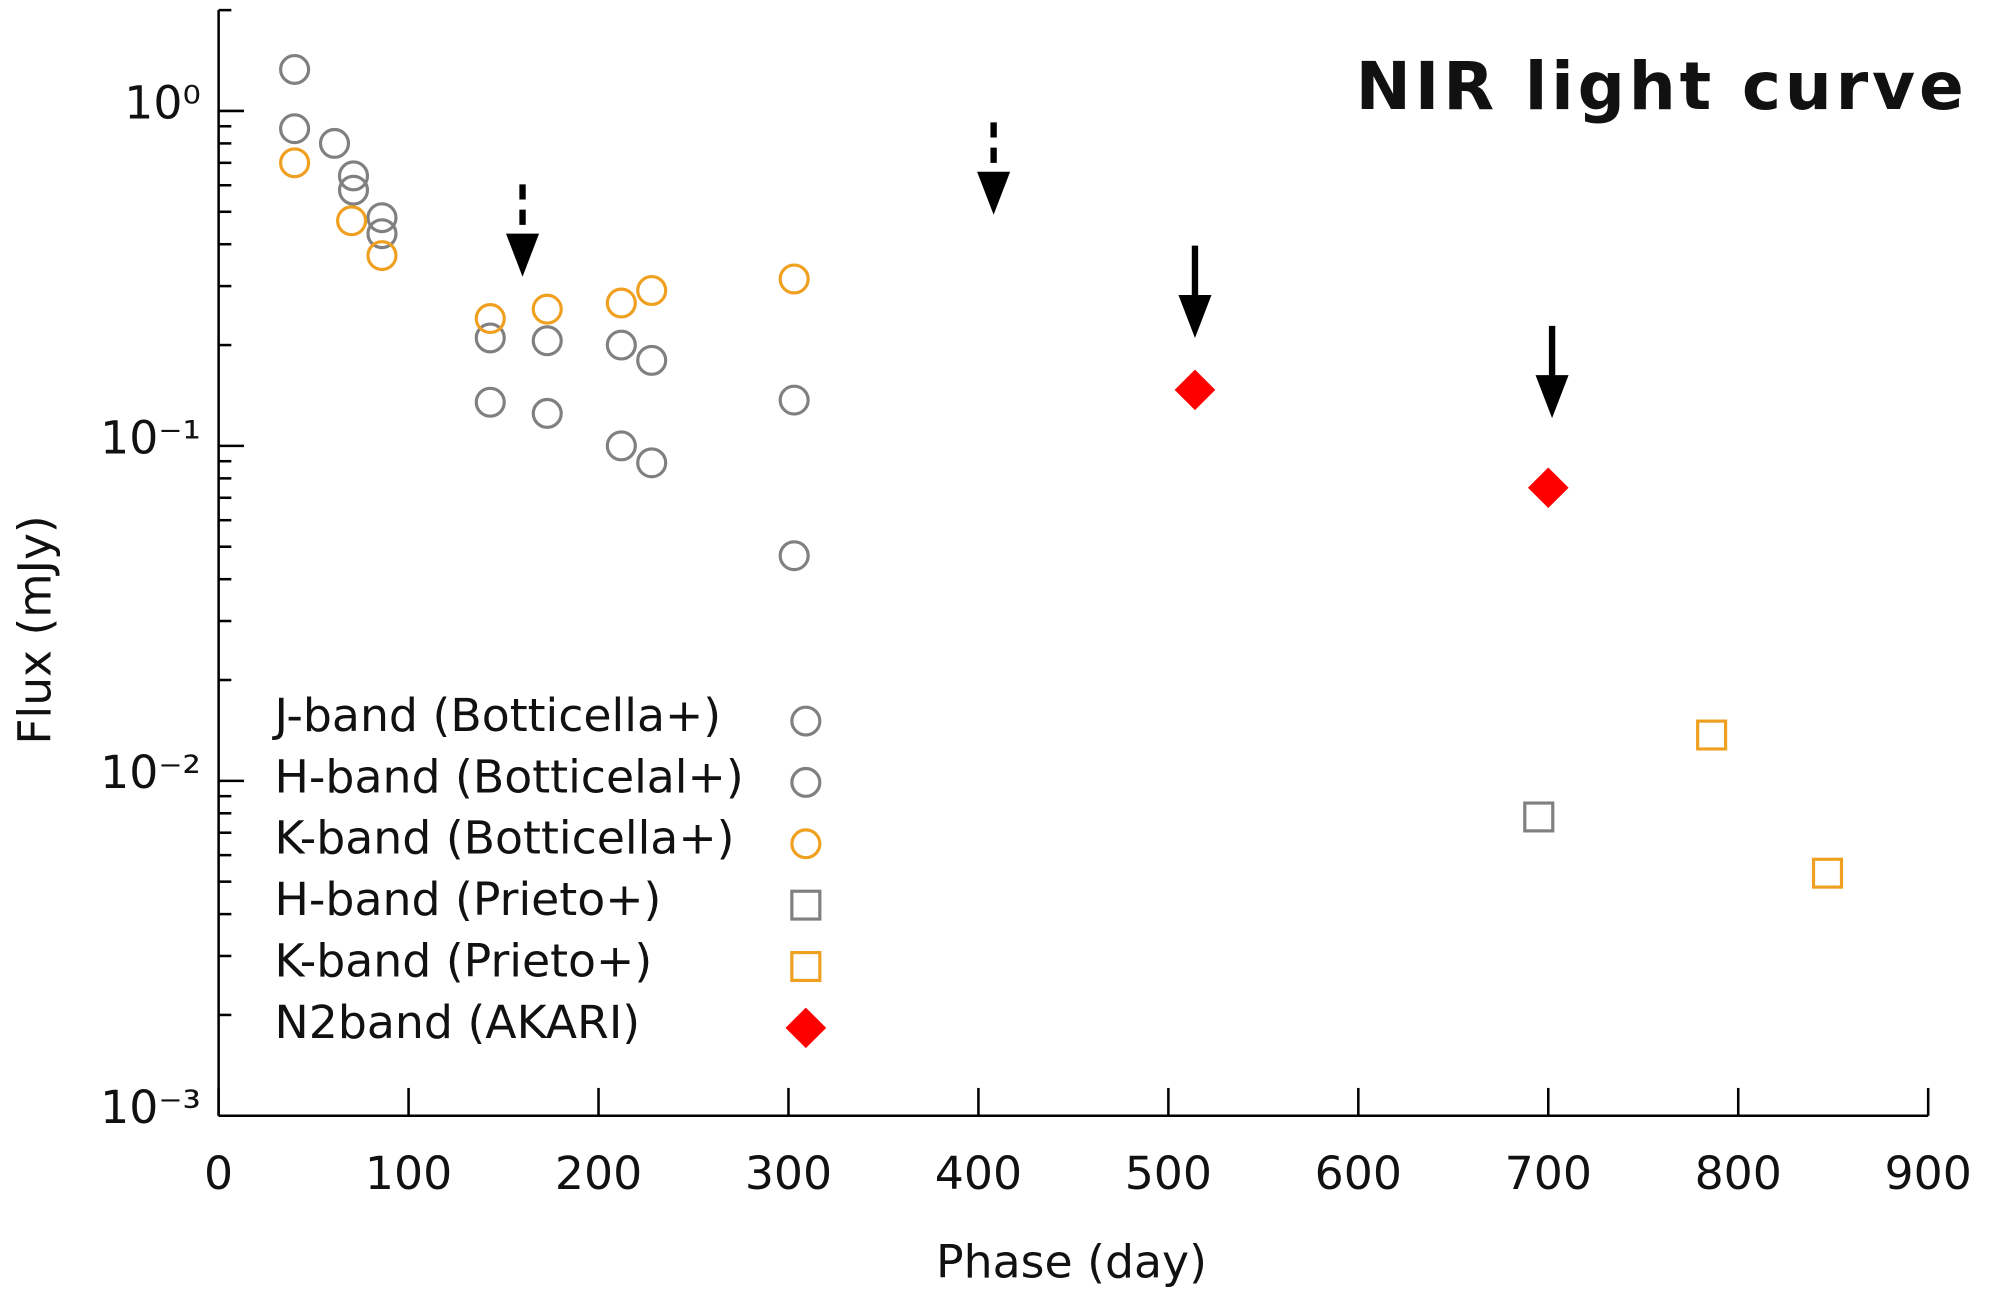  What do you see at coordinates (1358, 1173) in the screenshot?
I see `x-tick-label: 600` at bounding box center [1358, 1173].